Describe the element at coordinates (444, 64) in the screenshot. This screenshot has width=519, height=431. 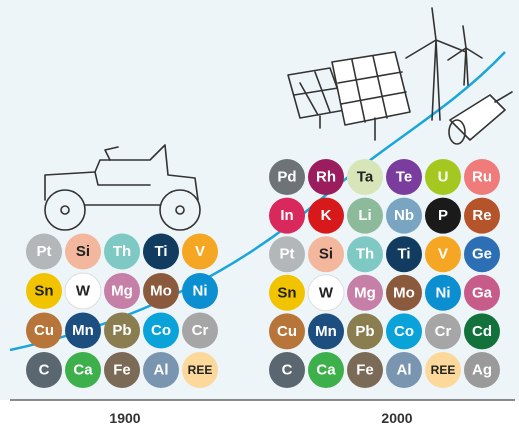
I see `wind-turbines` at that location.